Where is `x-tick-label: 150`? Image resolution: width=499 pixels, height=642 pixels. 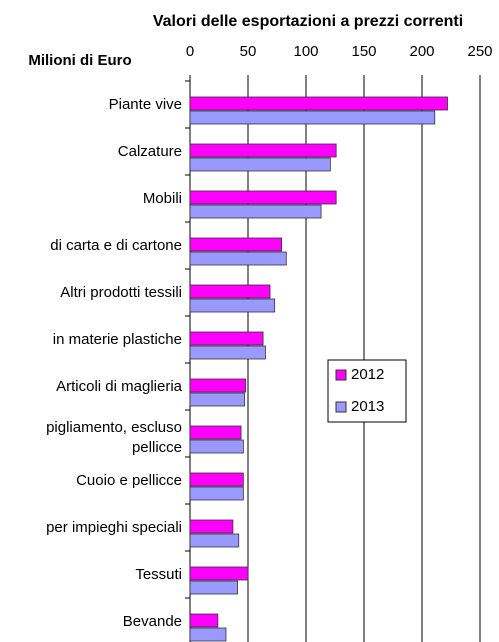 x-tick-label: 150 is located at coordinates (363, 51).